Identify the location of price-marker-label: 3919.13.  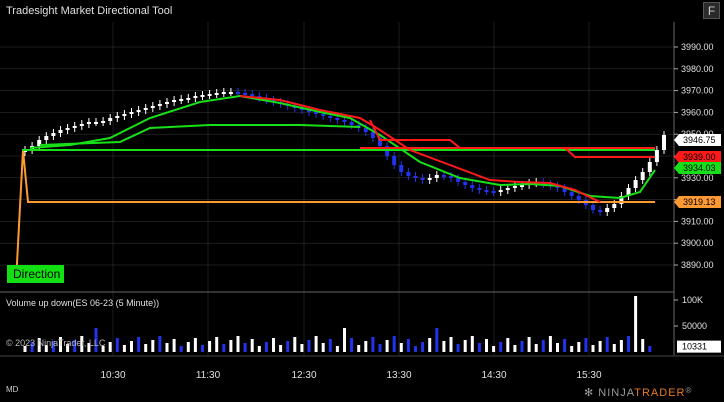
(699, 202).